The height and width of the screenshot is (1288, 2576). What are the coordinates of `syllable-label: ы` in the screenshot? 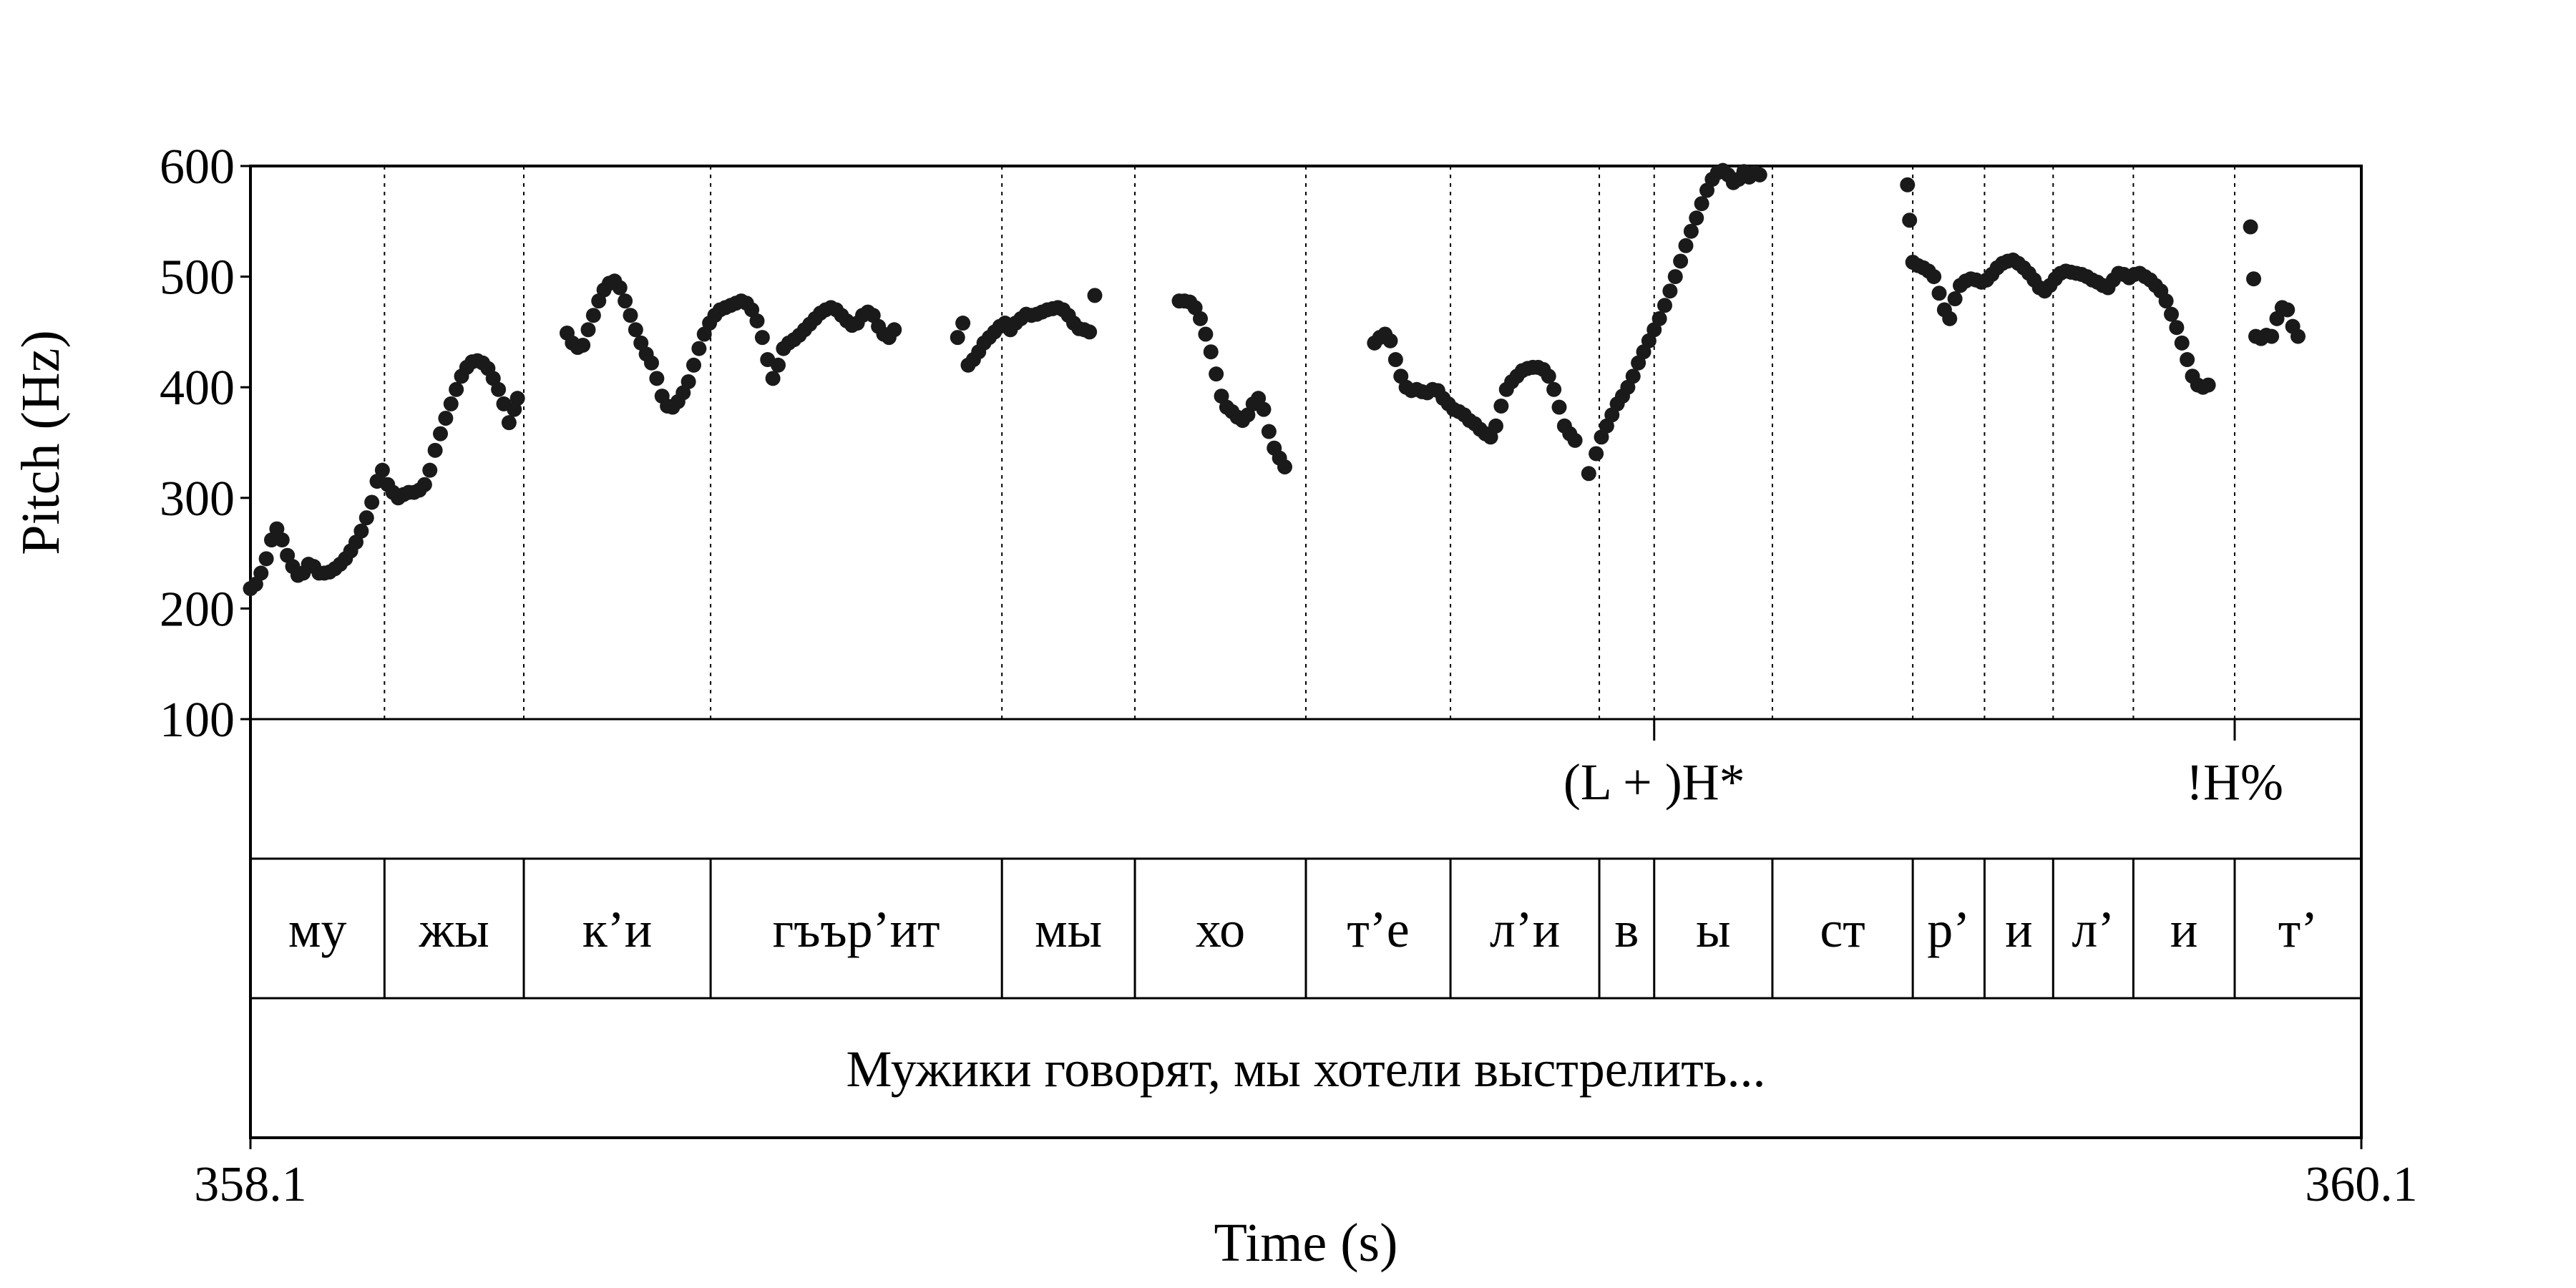 It's located at (1713, 929).